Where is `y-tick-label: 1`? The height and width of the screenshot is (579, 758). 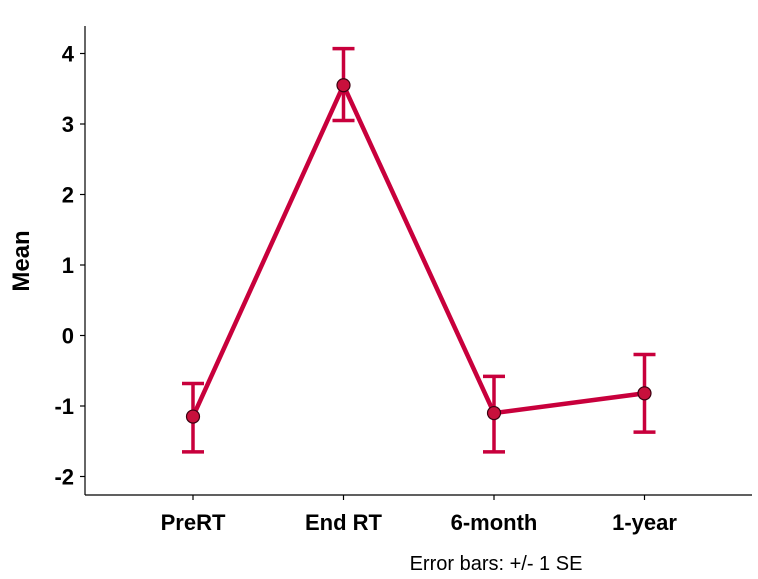 y-tick-label: 1 is located at coordinates (68, 265).